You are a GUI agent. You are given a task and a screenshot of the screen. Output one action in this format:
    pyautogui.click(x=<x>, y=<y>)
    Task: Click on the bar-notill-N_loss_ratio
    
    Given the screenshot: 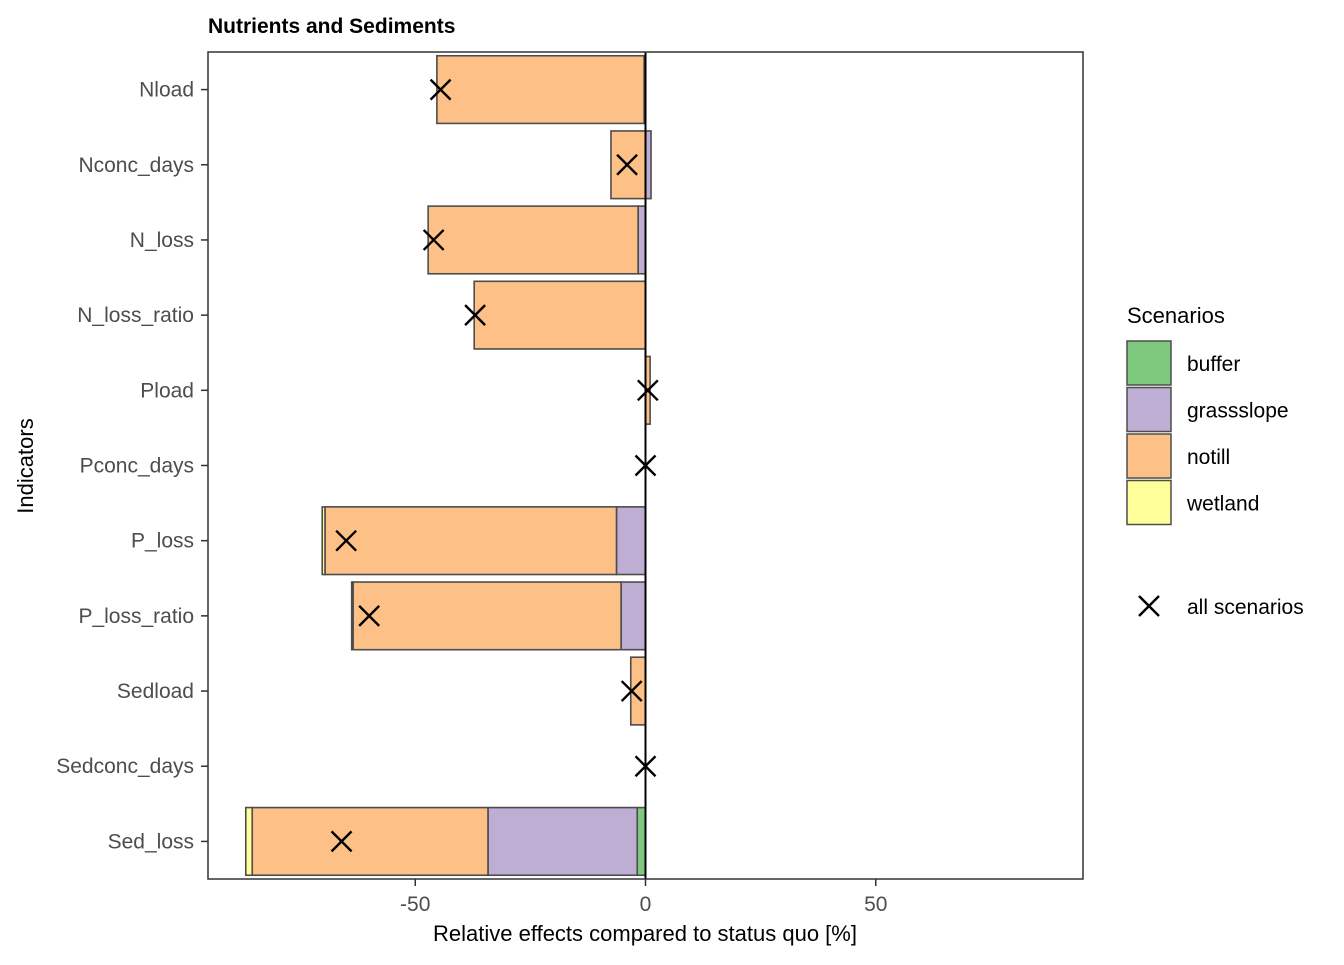 What is the action you would take?
    pyautogui.click(x=560, y=315)
    